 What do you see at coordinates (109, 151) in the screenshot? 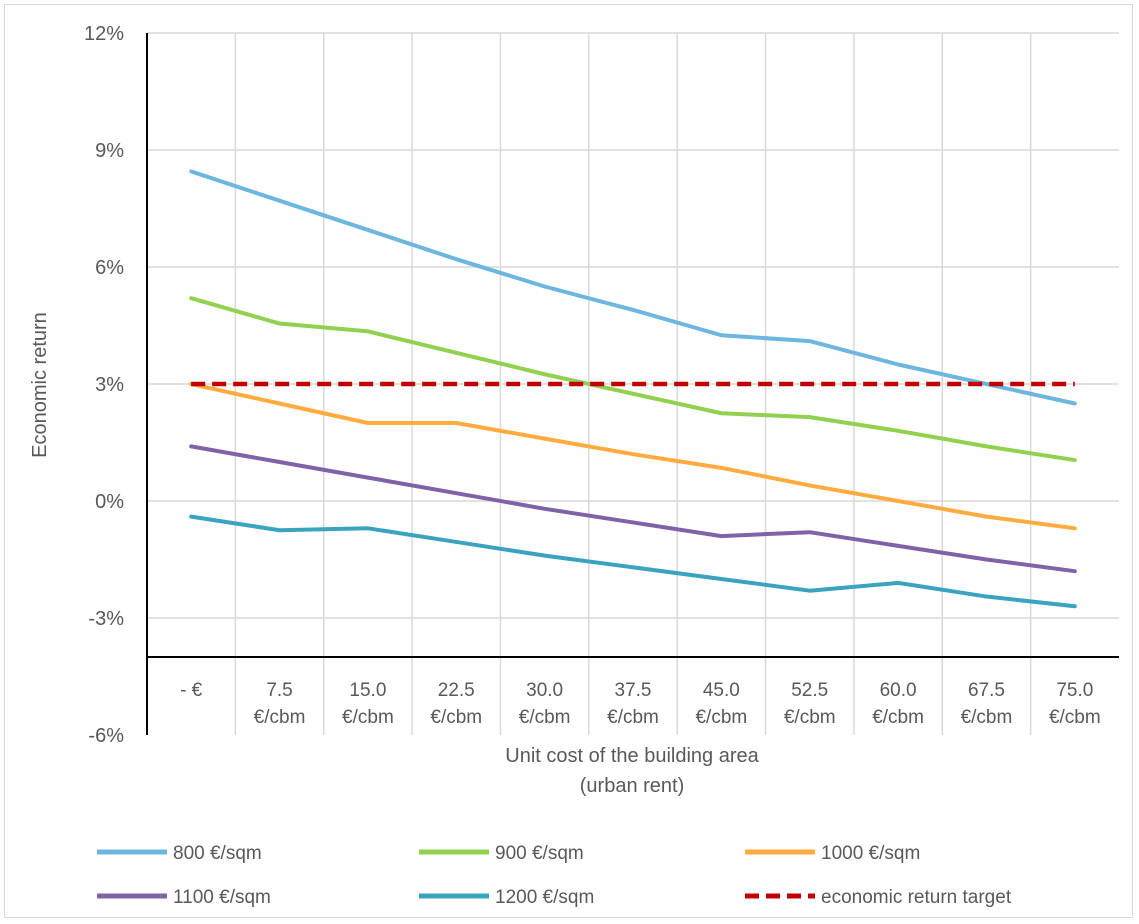
I see `y-tick-label-1: 9%` at bounding box center [109, 151].